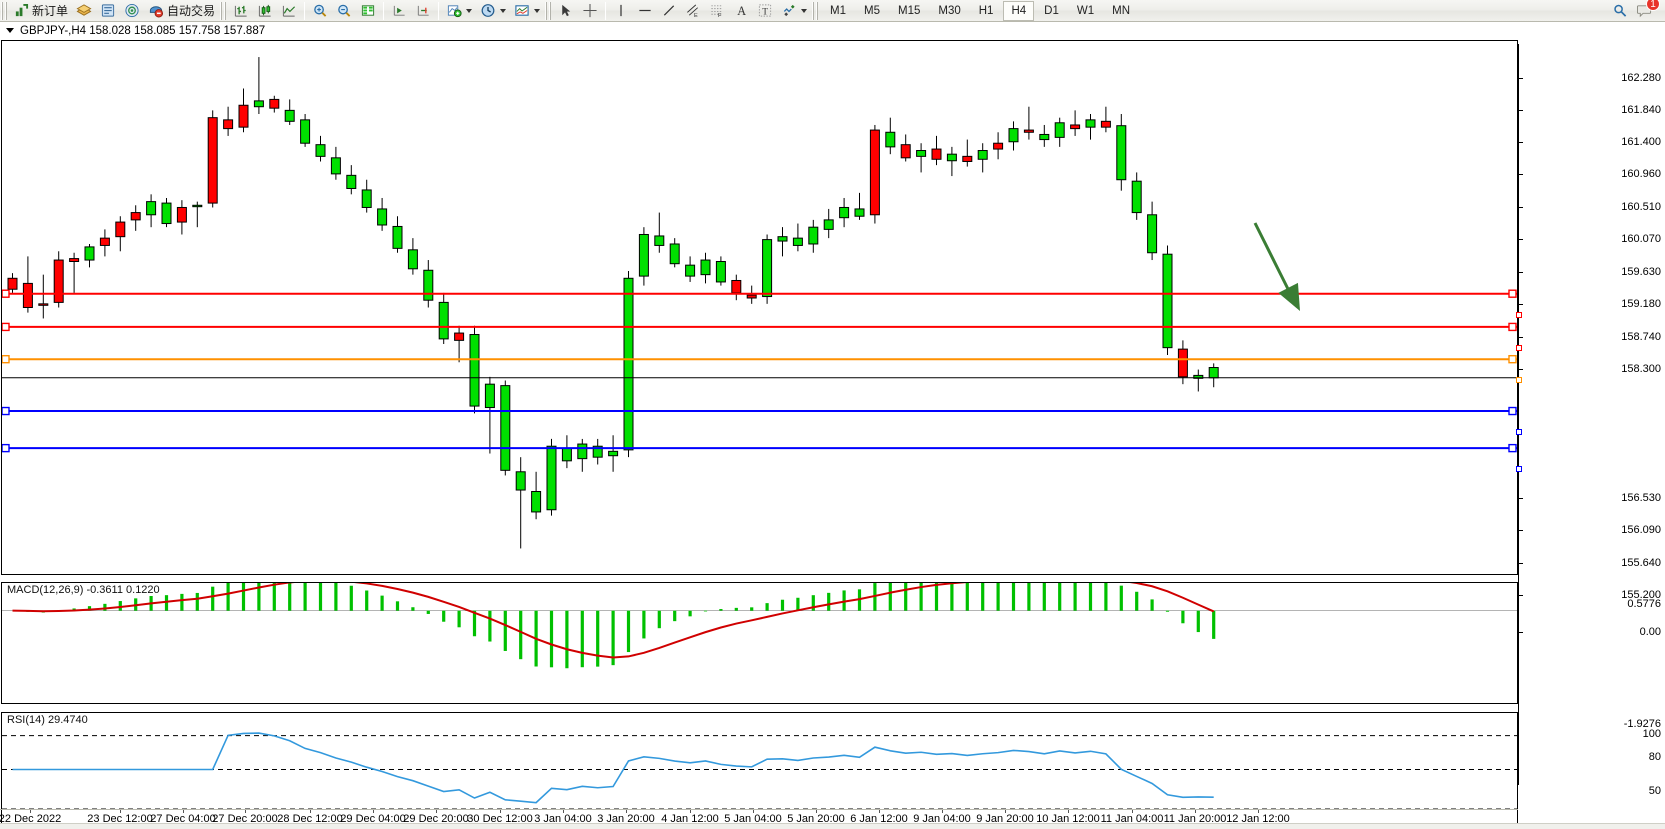 The height and width of the screenshot is (829, 1665). Describe the element at coordinates (1641, 239) in the screenshot. I see `price-axis-tick: 160.070` at that location.